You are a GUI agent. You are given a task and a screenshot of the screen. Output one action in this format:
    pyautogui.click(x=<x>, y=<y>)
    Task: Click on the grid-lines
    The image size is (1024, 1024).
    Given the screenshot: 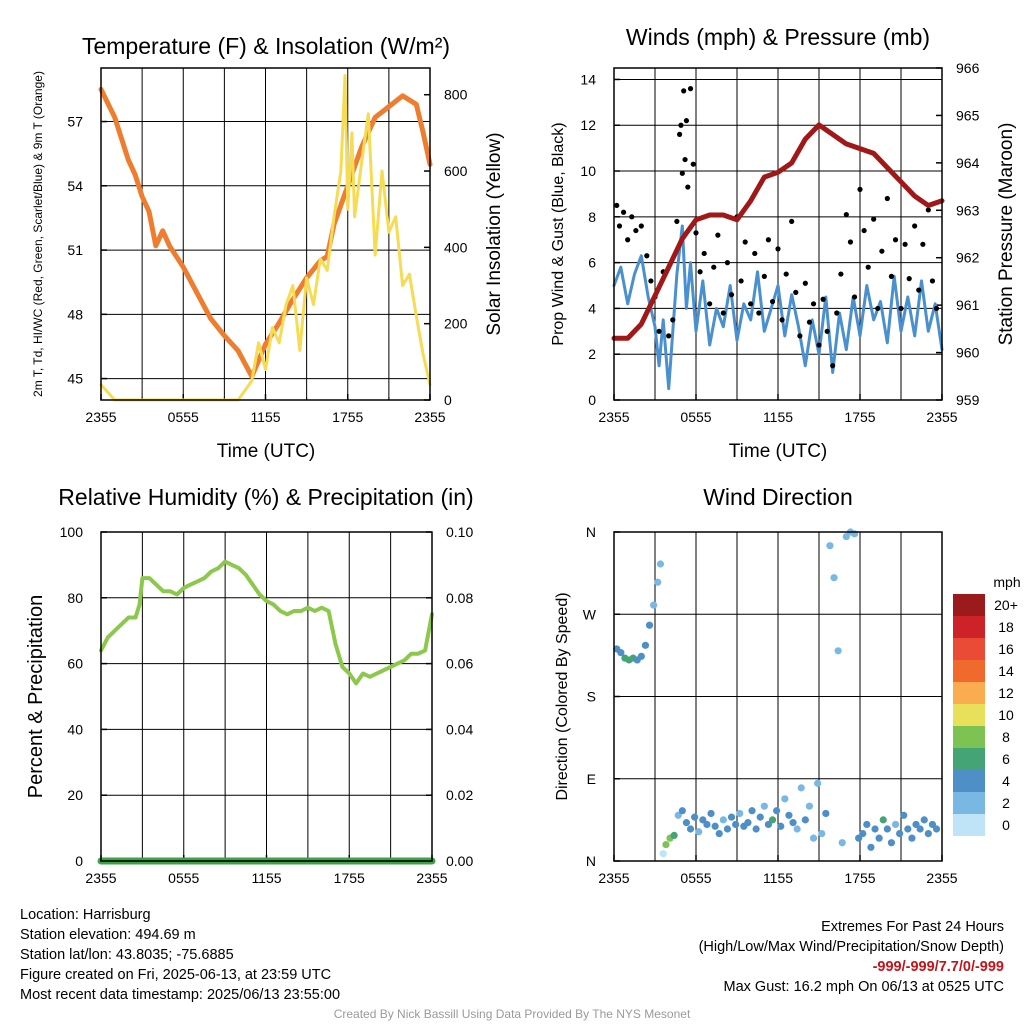 What is the action you would take?
    pyautogui.click(x=778, y=696)
    